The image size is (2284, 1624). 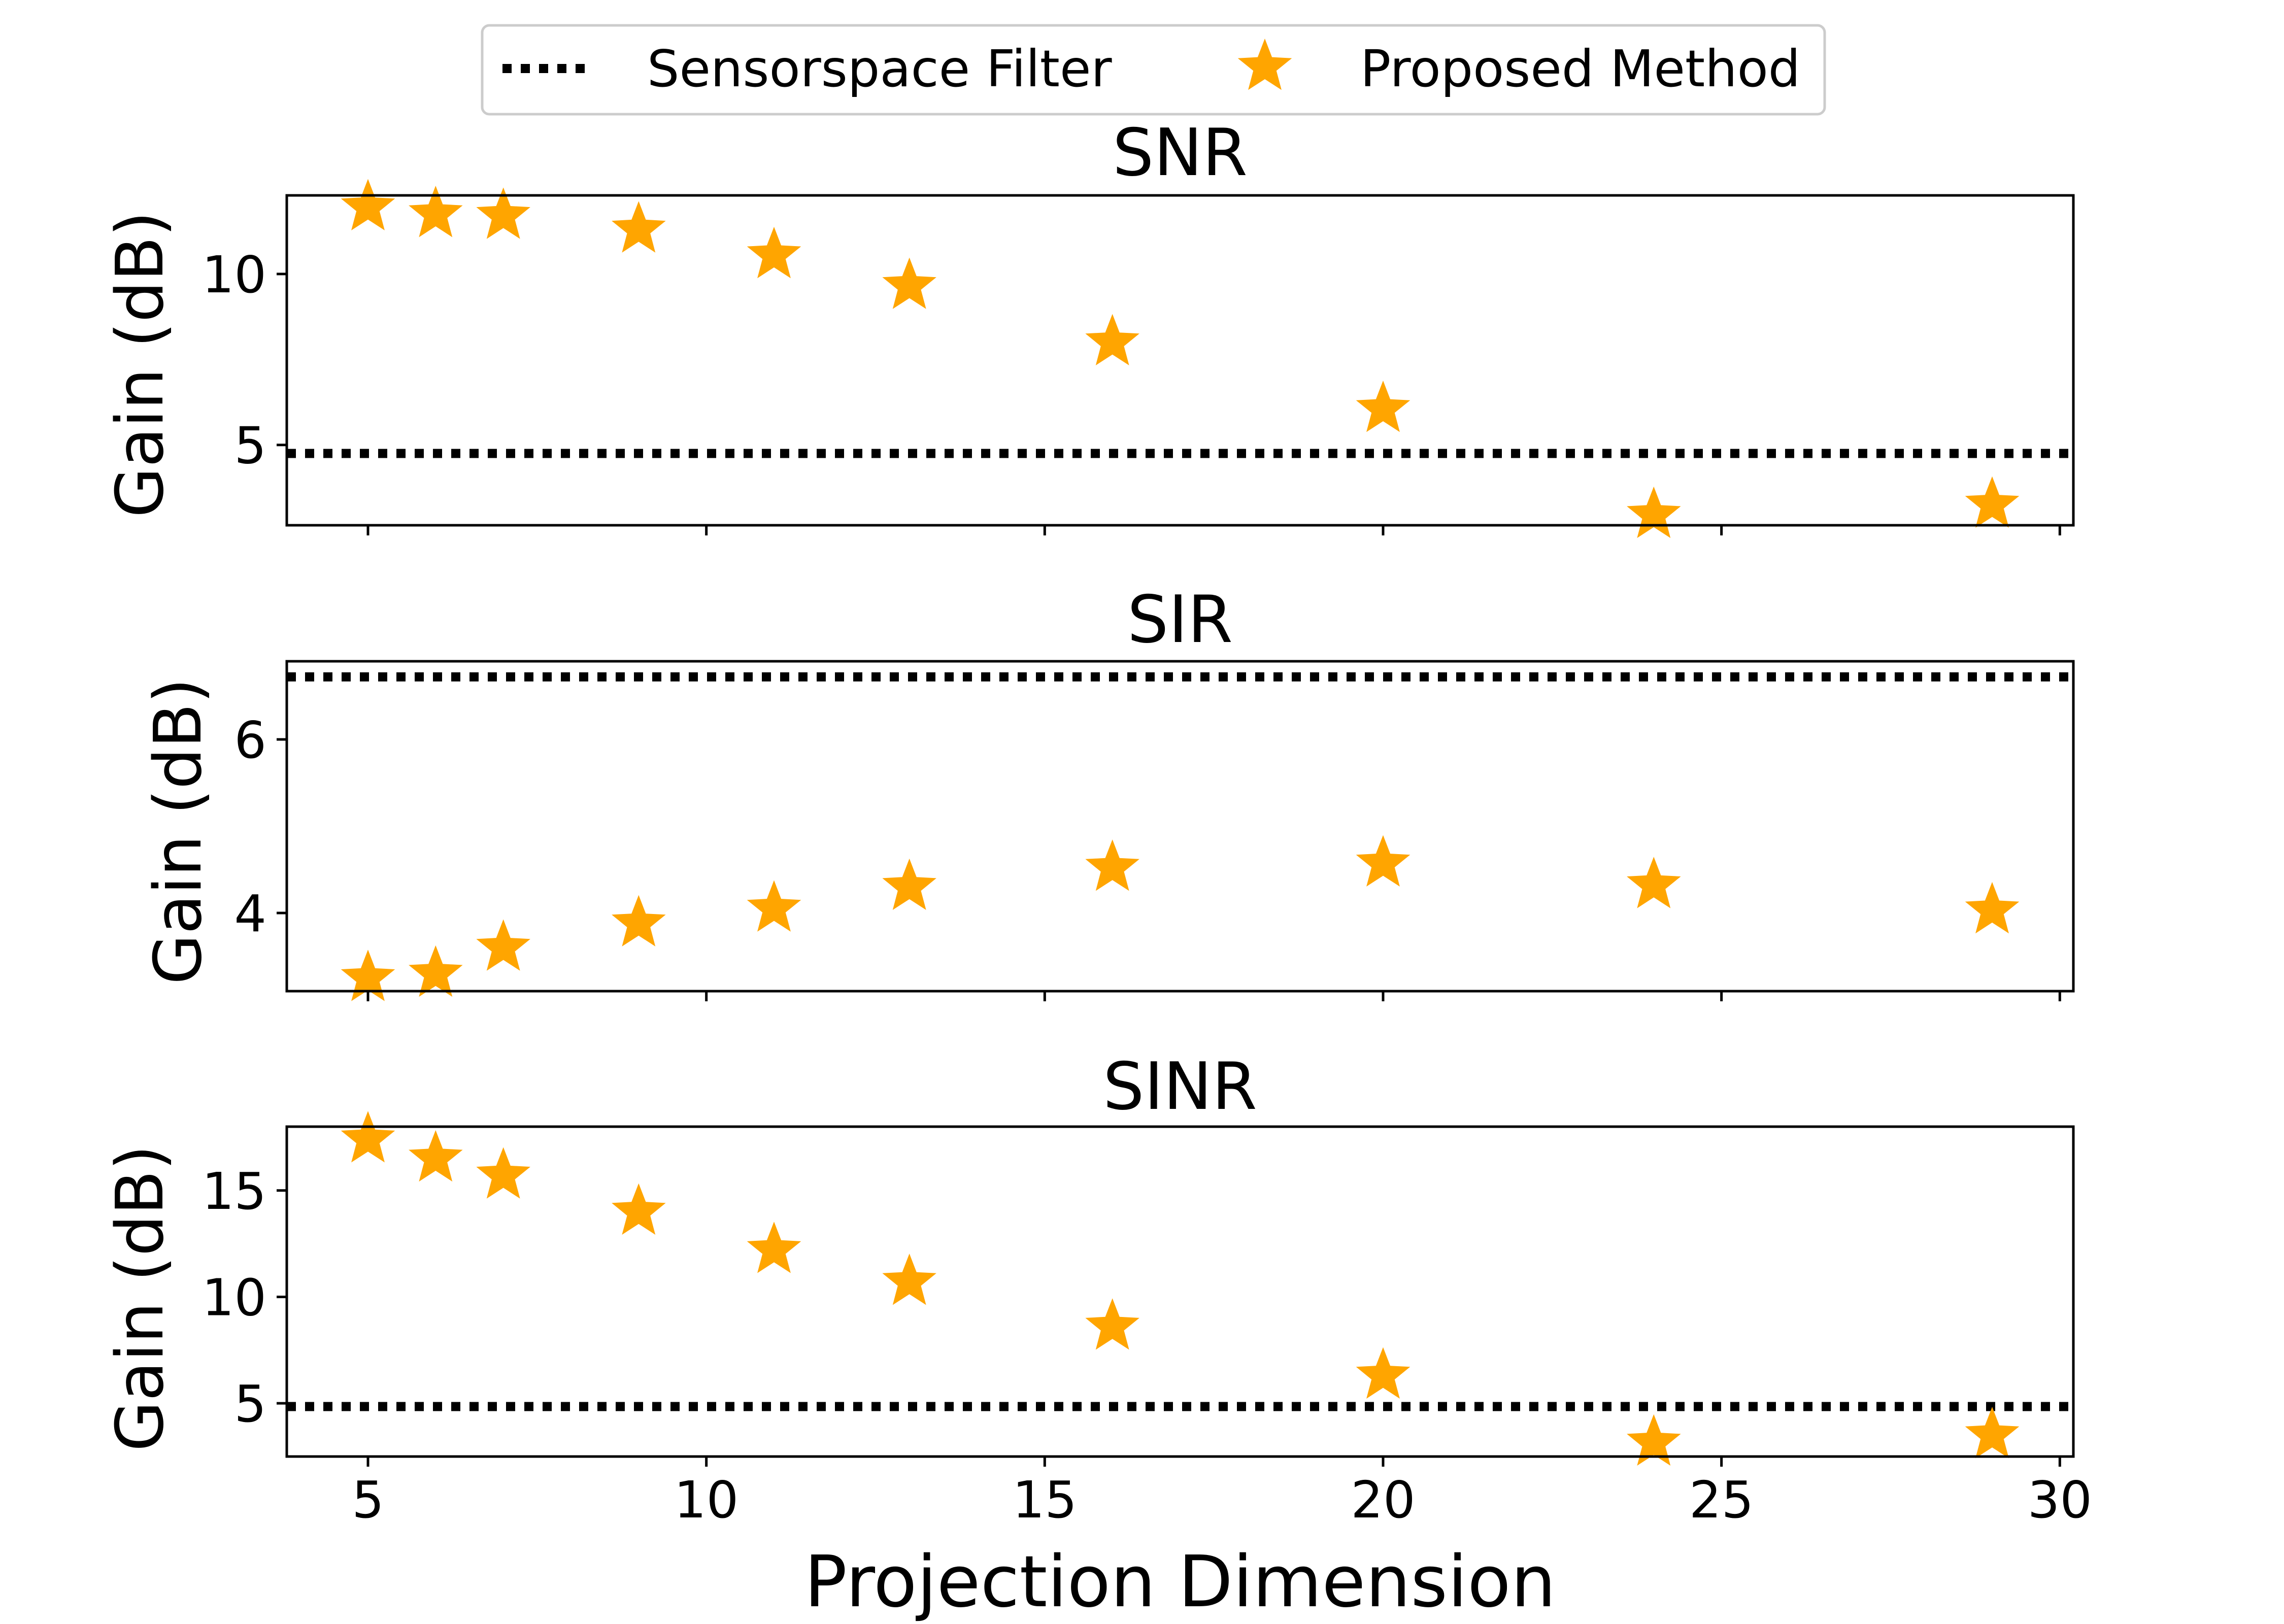 I want to click on panel-title-sir: SIR, so click(x=1180, y=620).